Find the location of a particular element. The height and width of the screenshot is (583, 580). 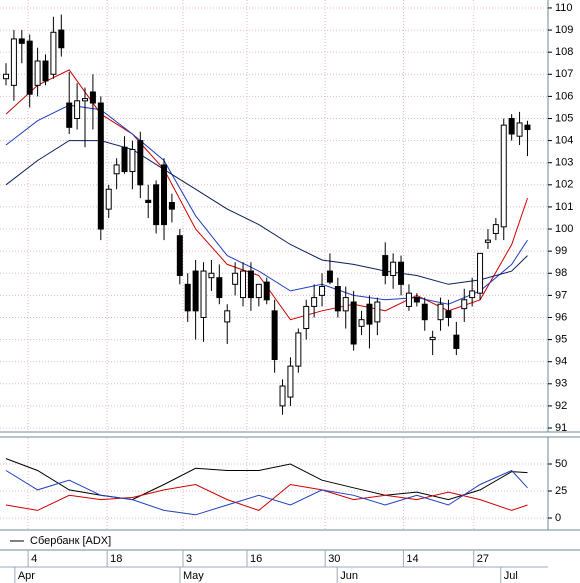

y-tick-label: 25 is located at coordinates (561, 491).